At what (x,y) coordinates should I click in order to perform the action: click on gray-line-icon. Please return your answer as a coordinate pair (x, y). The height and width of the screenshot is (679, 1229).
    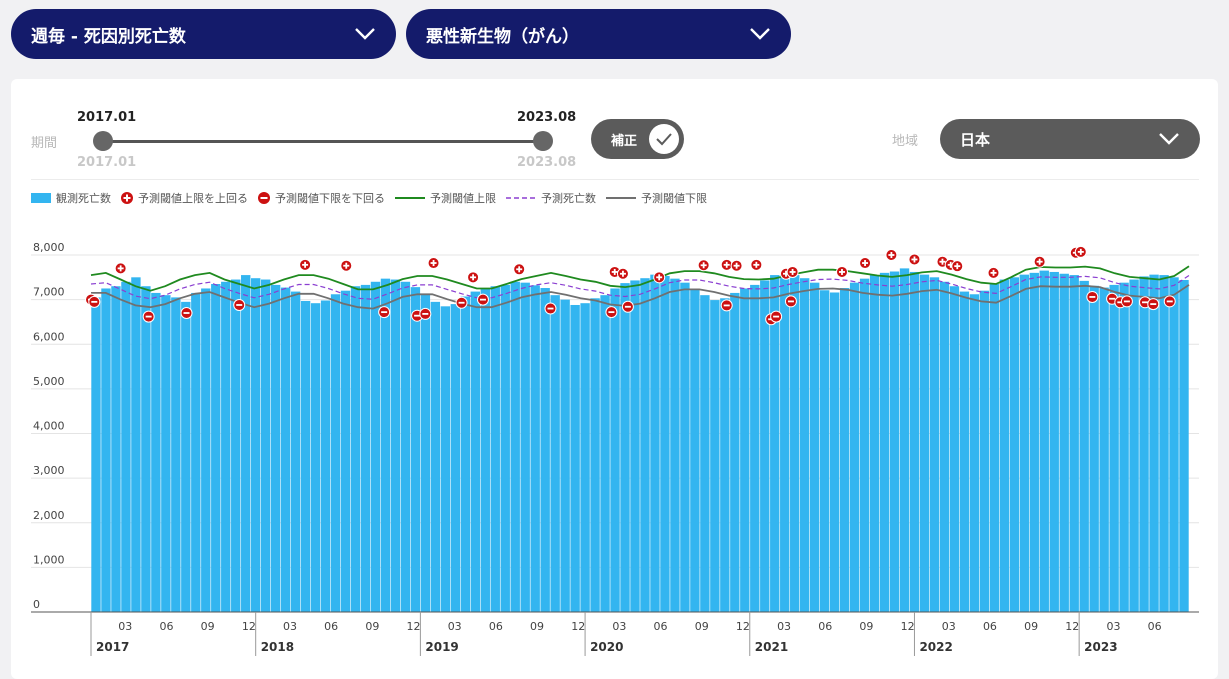
    Looking at the image, I should click on (621, 198).